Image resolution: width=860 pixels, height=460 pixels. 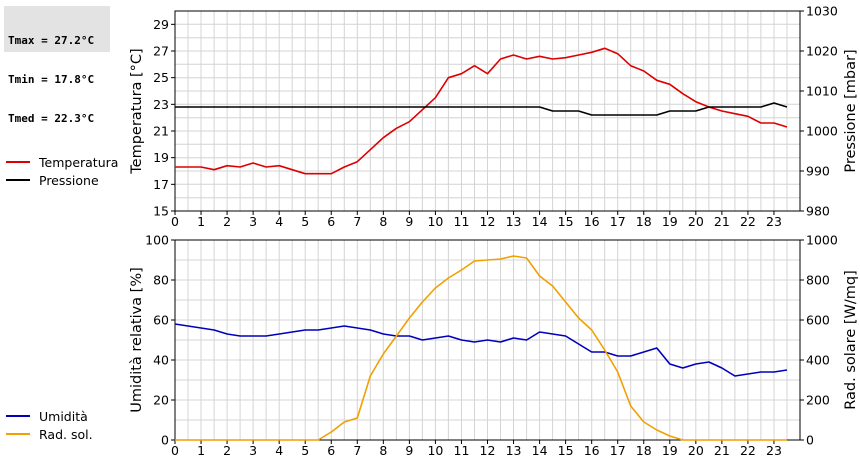 I want to click on y-tick-label-left: 0, so click(x=165, y=440).